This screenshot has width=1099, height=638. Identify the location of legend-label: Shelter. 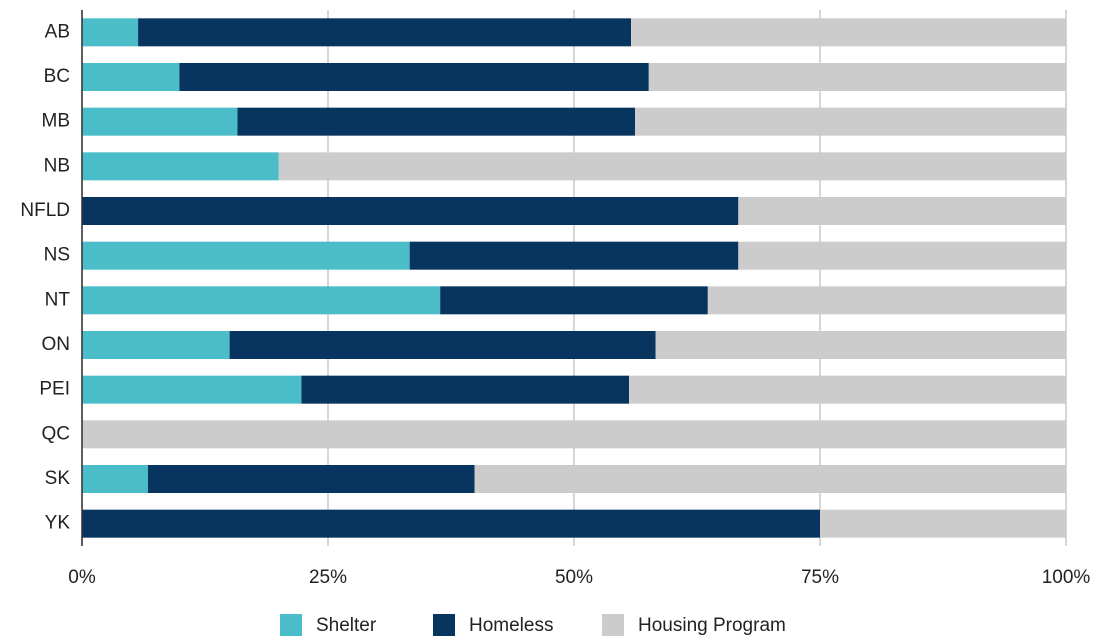
(346, 625).